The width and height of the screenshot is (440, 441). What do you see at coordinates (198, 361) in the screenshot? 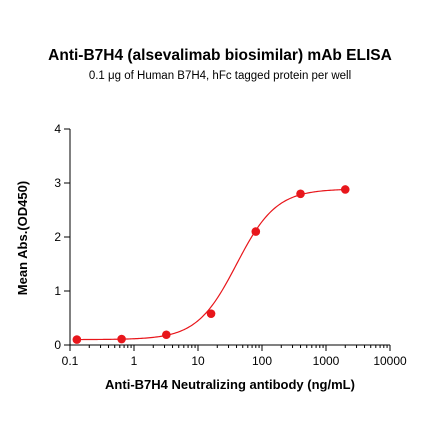
I see `x-tick-label: 10` at bounding box center [198, 361].